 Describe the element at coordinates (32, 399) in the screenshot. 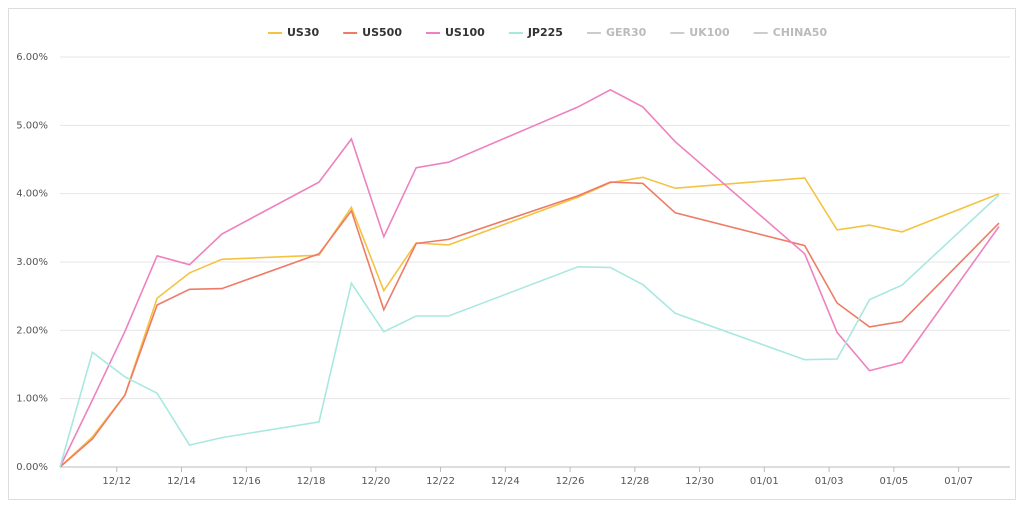

I see `y-tick-label: 1.00%` at that location.